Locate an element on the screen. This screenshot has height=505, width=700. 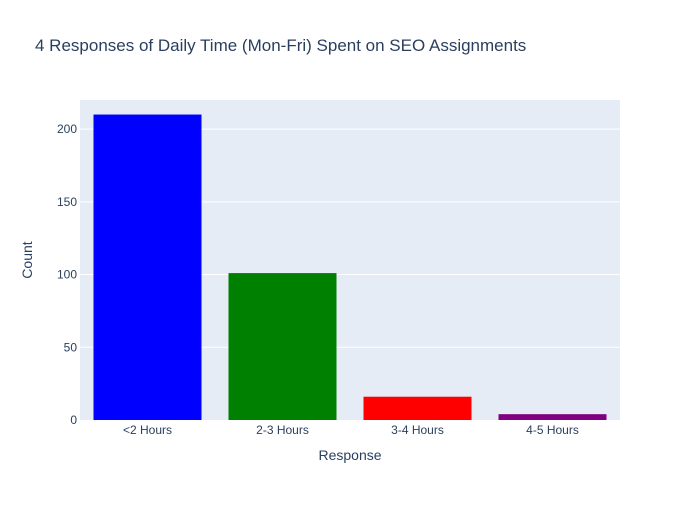
x-axis-label: Response is located at coordinates (349, 455).